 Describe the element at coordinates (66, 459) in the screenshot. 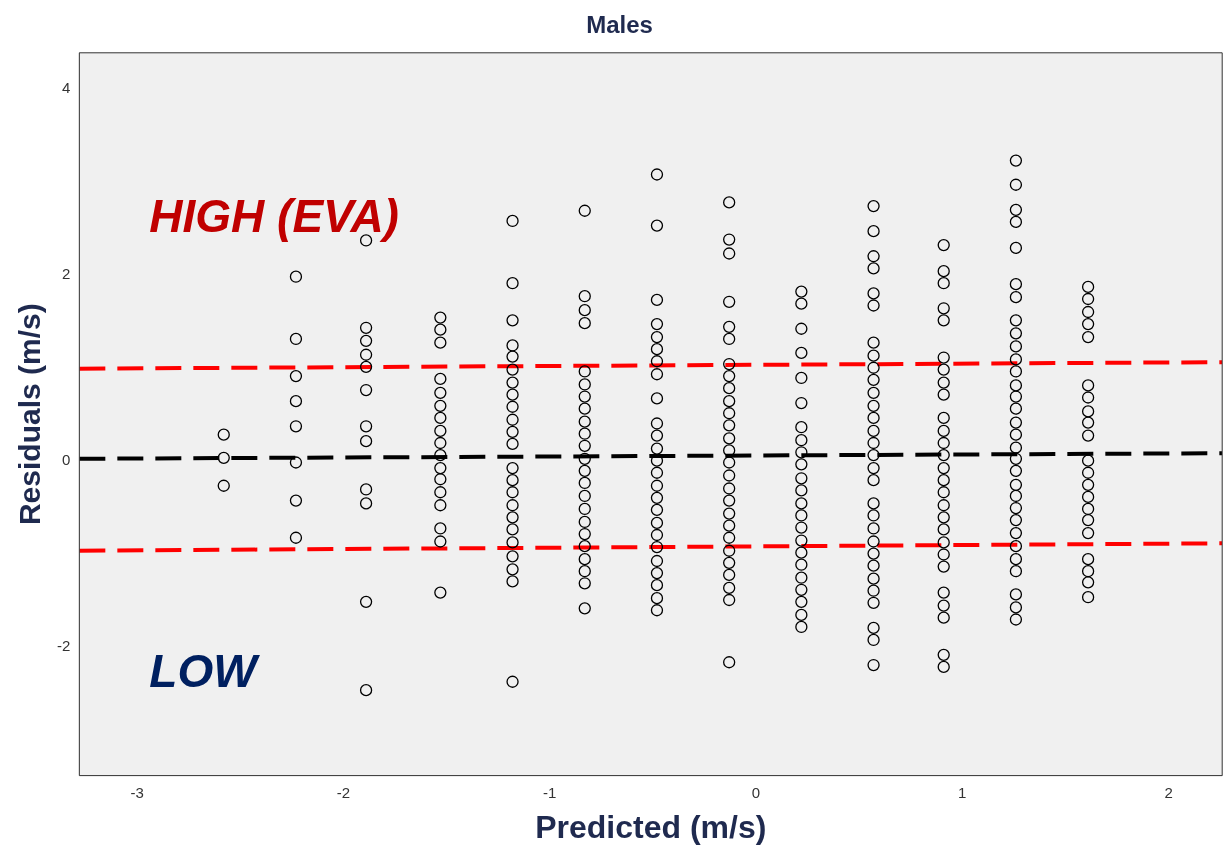

I see `y-tick-label: 0` at that location.